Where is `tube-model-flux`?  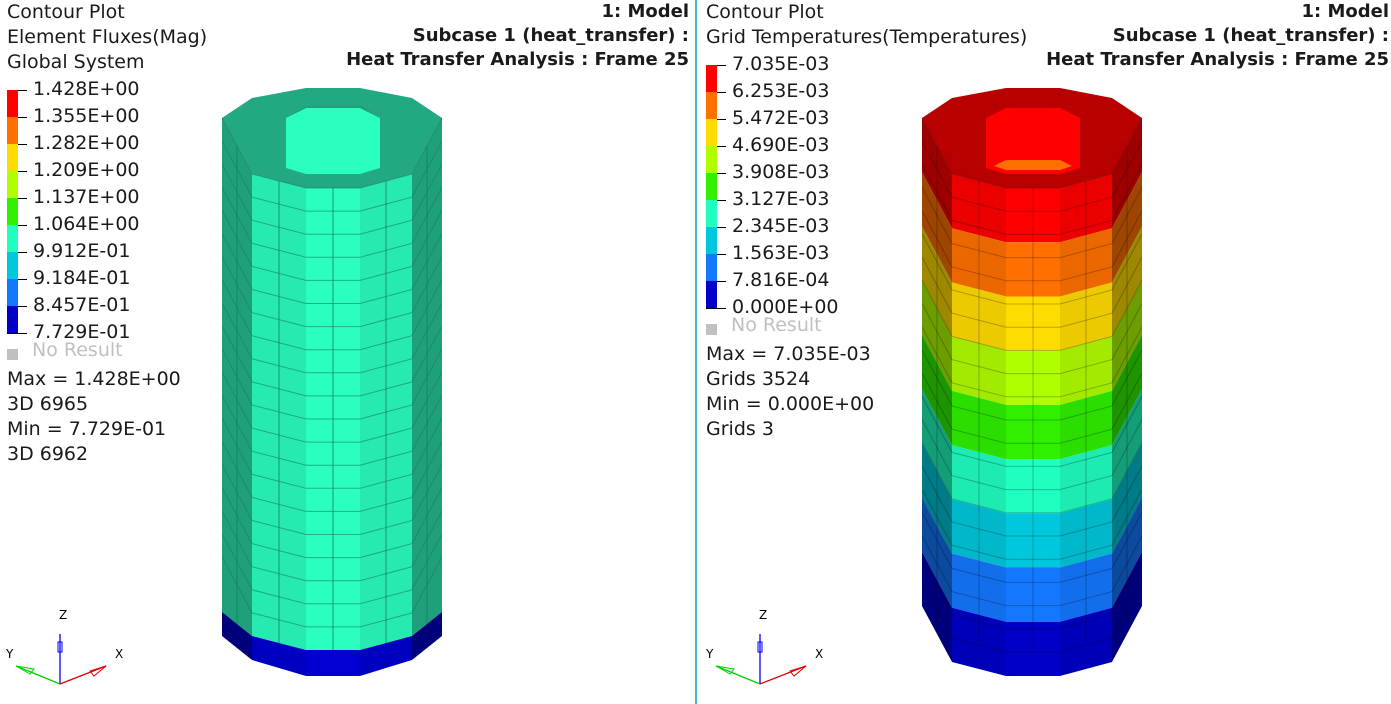
tube-model-flux is located at coordinates (332, 383).